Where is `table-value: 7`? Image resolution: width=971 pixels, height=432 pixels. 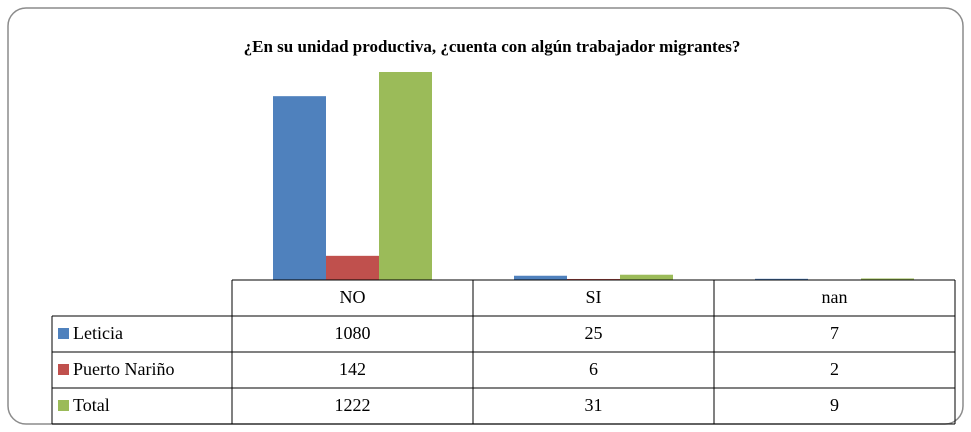
table-value: 7 is located at coordinates (834, 333).